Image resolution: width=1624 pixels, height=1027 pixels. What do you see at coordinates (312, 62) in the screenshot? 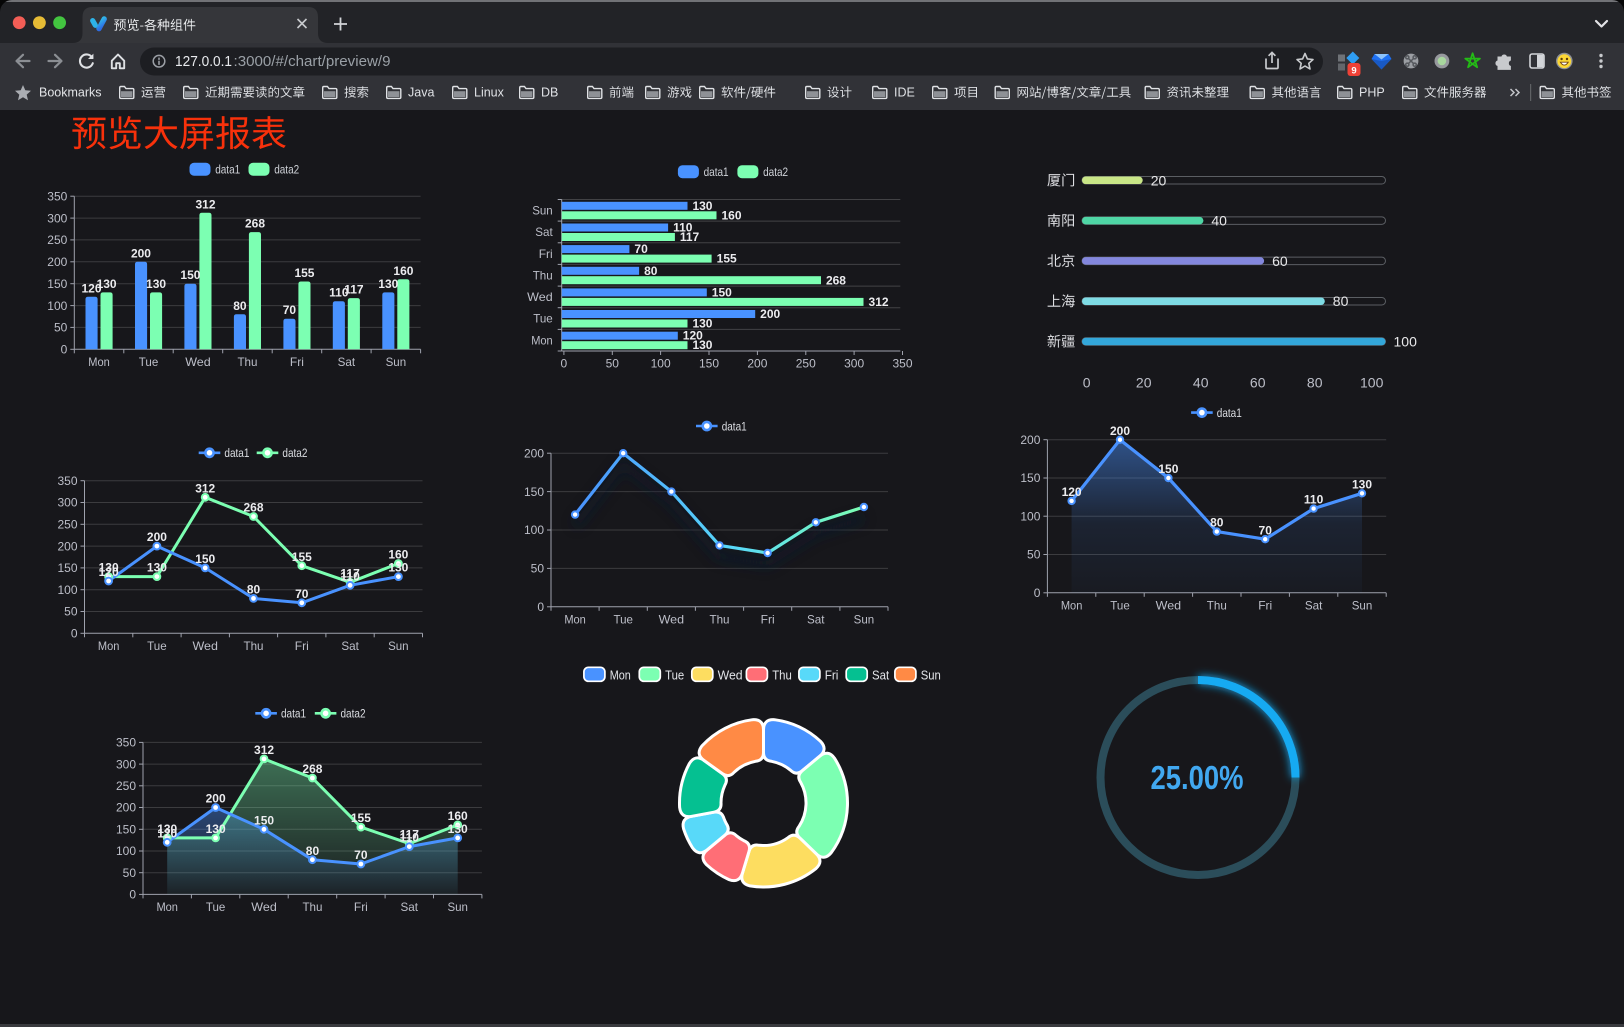
I see `svg-text: :3000/#/chart/preview/9` at bounding box center [312, 62].